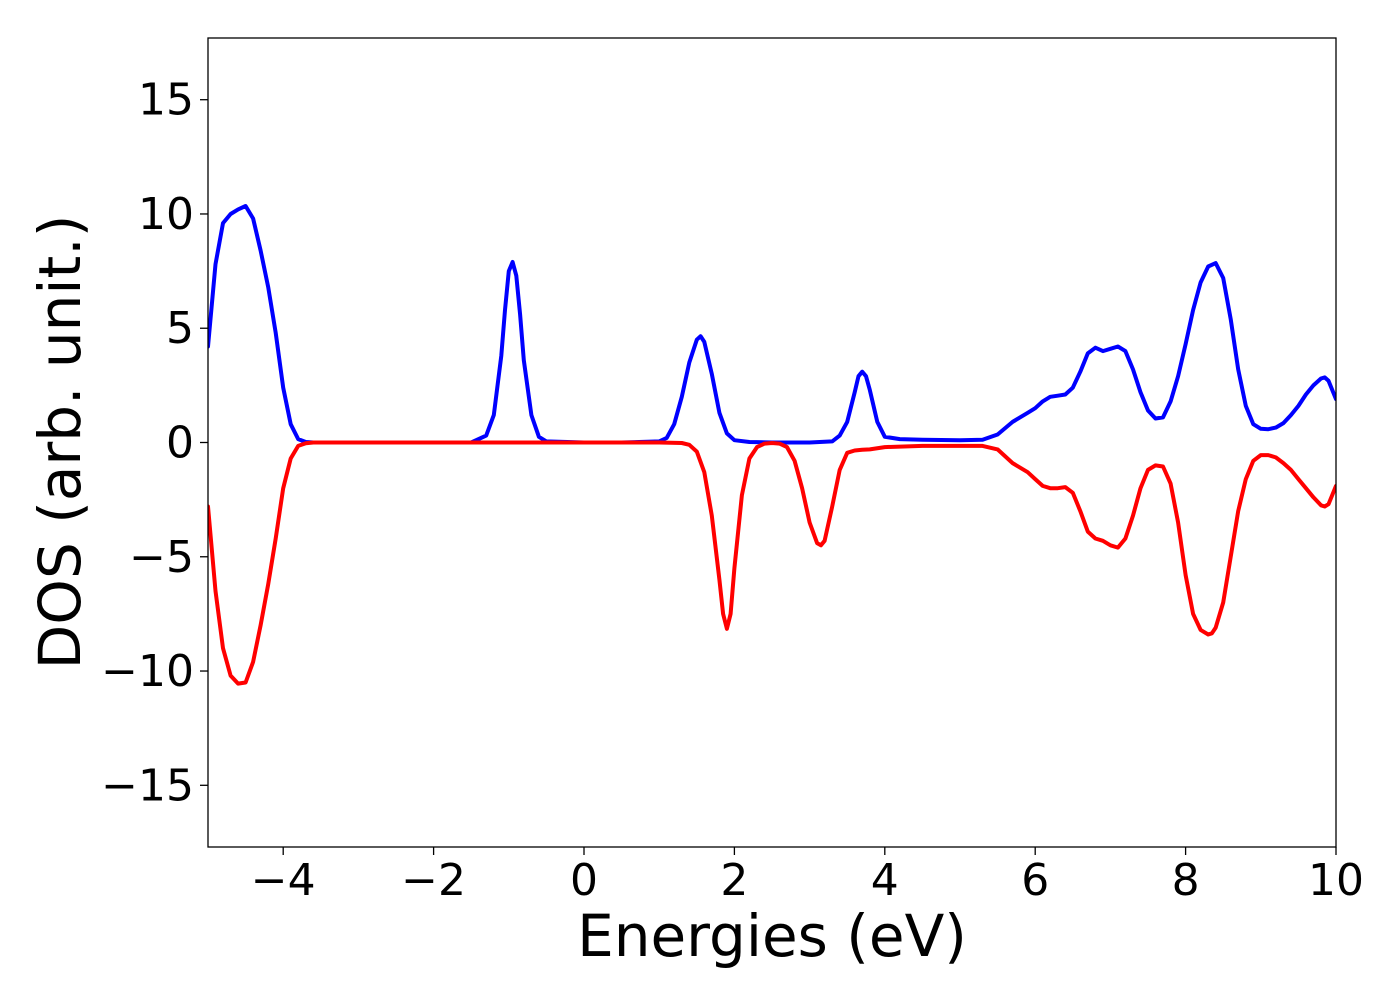 The image size is (1400, 1000). What do you see at coordinates (147, 671) in the screenshot?
I see `y-tick-label: −10` at bounding box center [147, 671].